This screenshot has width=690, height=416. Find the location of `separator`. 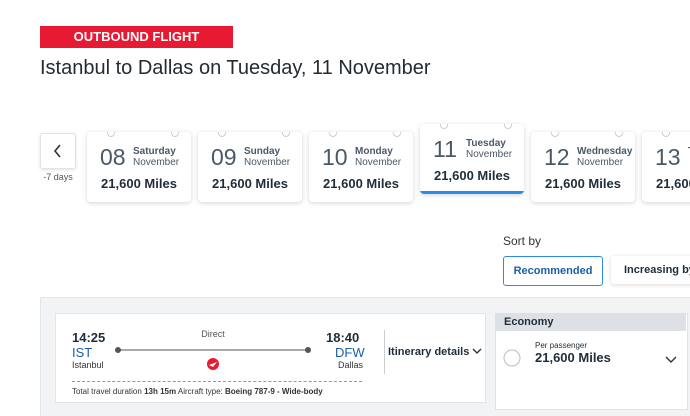

separator is located at coordinates (384, 352).